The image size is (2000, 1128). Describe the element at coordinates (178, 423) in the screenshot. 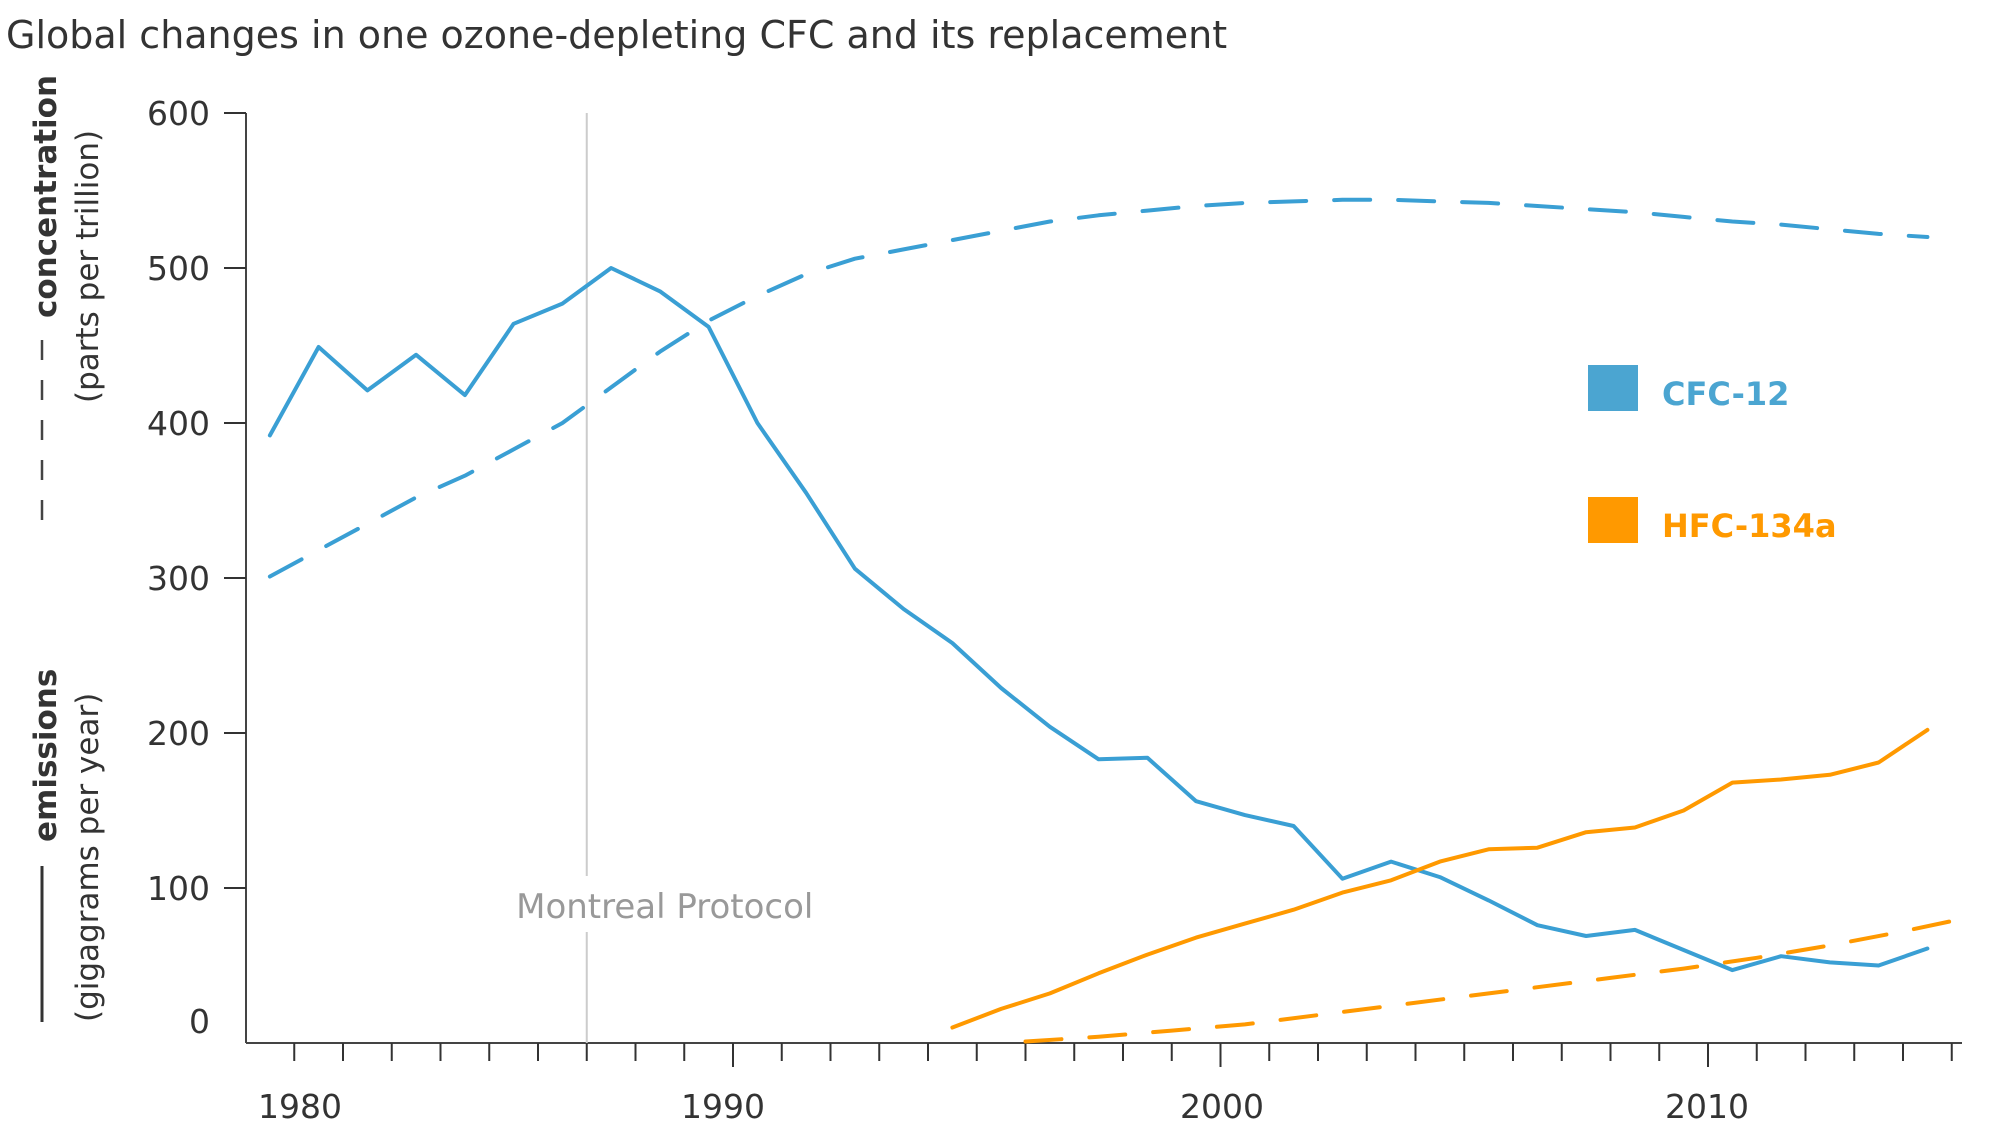

I see `y-tick-label: 400` at that location.